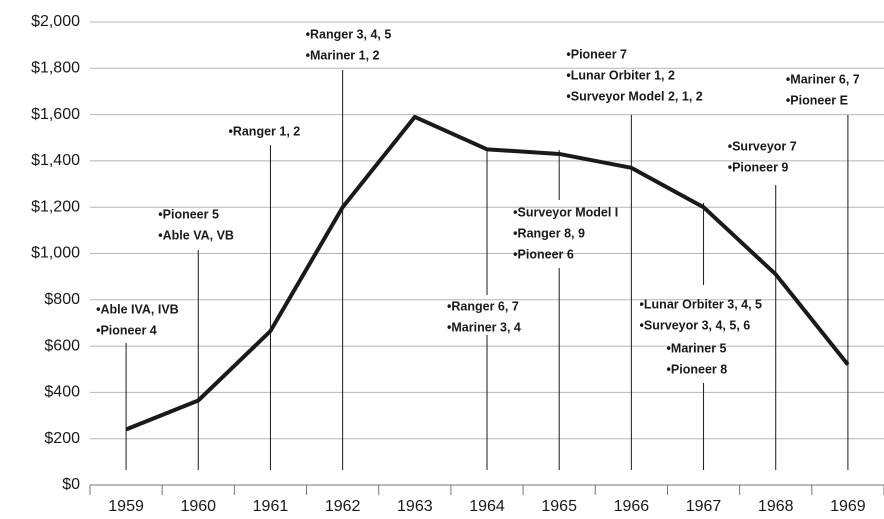 This screenshot has height=519, width=884. I want to click on y-tick-label: $800, so click(62, 299).